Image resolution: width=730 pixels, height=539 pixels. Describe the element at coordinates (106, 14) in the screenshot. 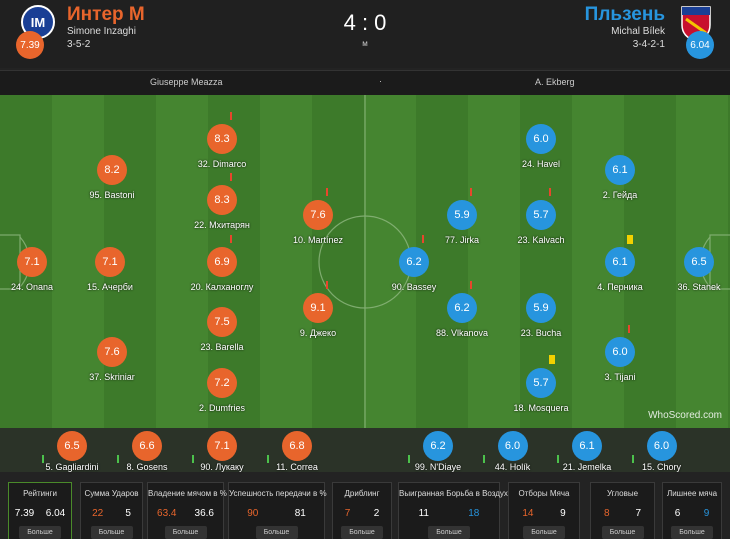

I see `home-name: Интер М` at that location.